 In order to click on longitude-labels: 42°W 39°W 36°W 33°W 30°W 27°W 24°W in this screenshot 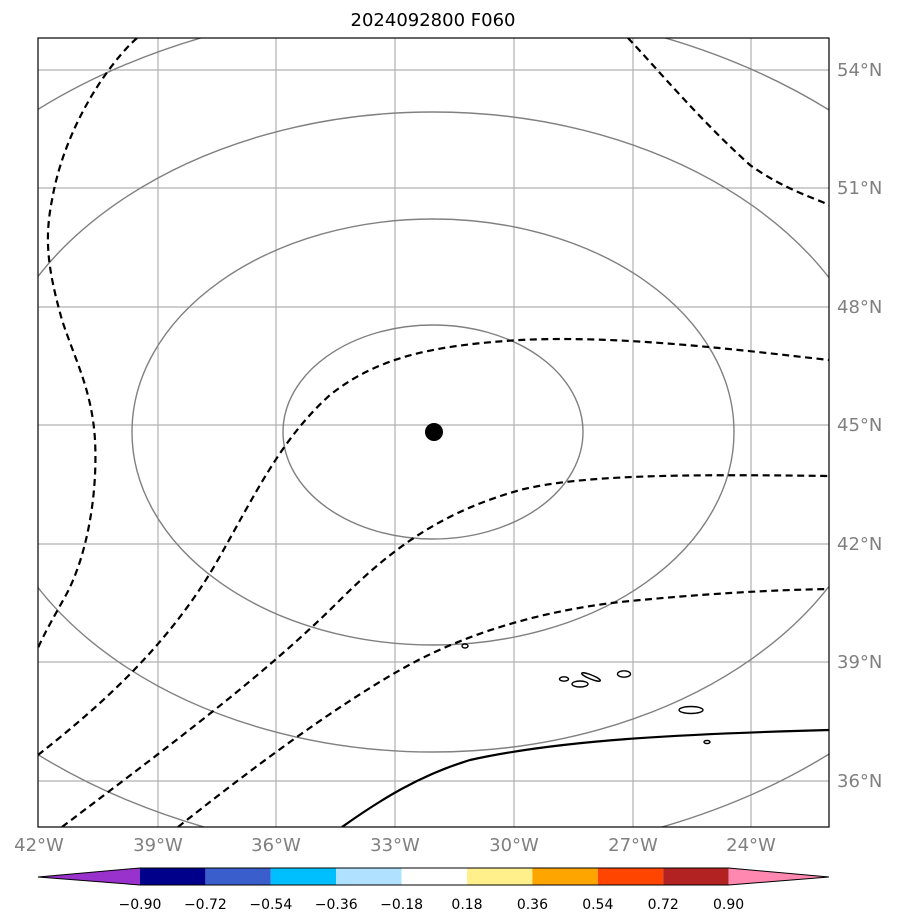, I will do `click(395, 845)`.